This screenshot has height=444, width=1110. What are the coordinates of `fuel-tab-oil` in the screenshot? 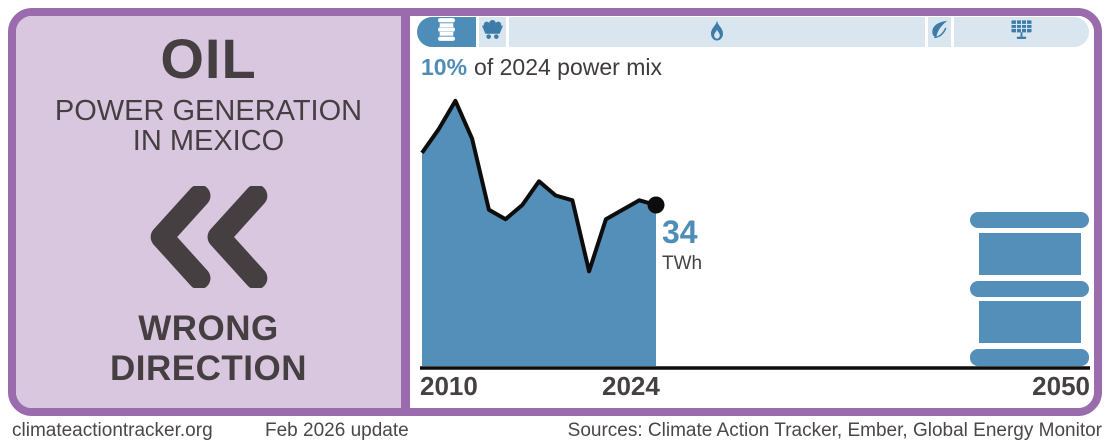 It's located at (447, 32).